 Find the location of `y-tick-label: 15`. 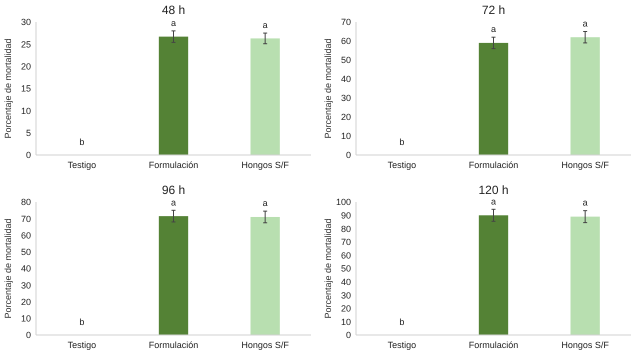

y-tick-label: 15 is located at coordinates (25, 89).